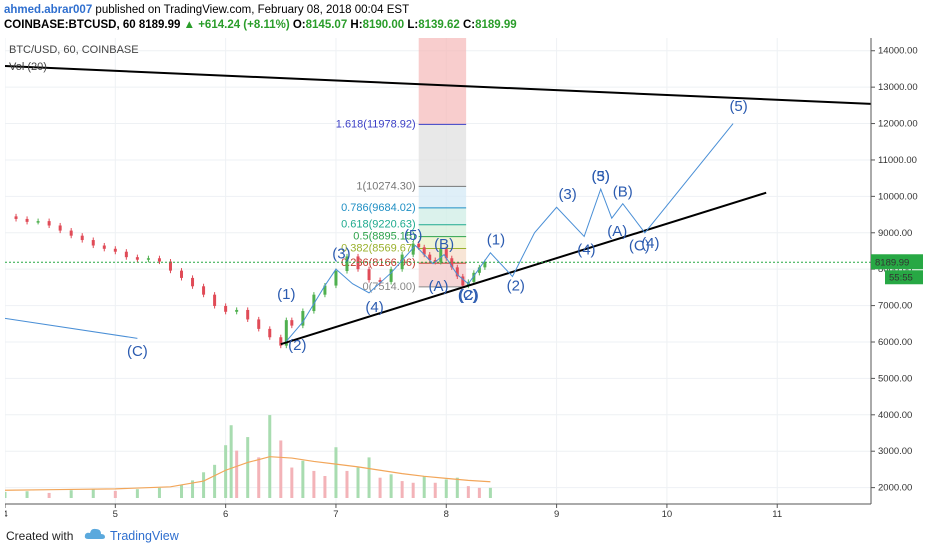 Image resolution: width=932 pixels, height=550 pixels. I want to click on volume-ma-line, so click(247, 473).